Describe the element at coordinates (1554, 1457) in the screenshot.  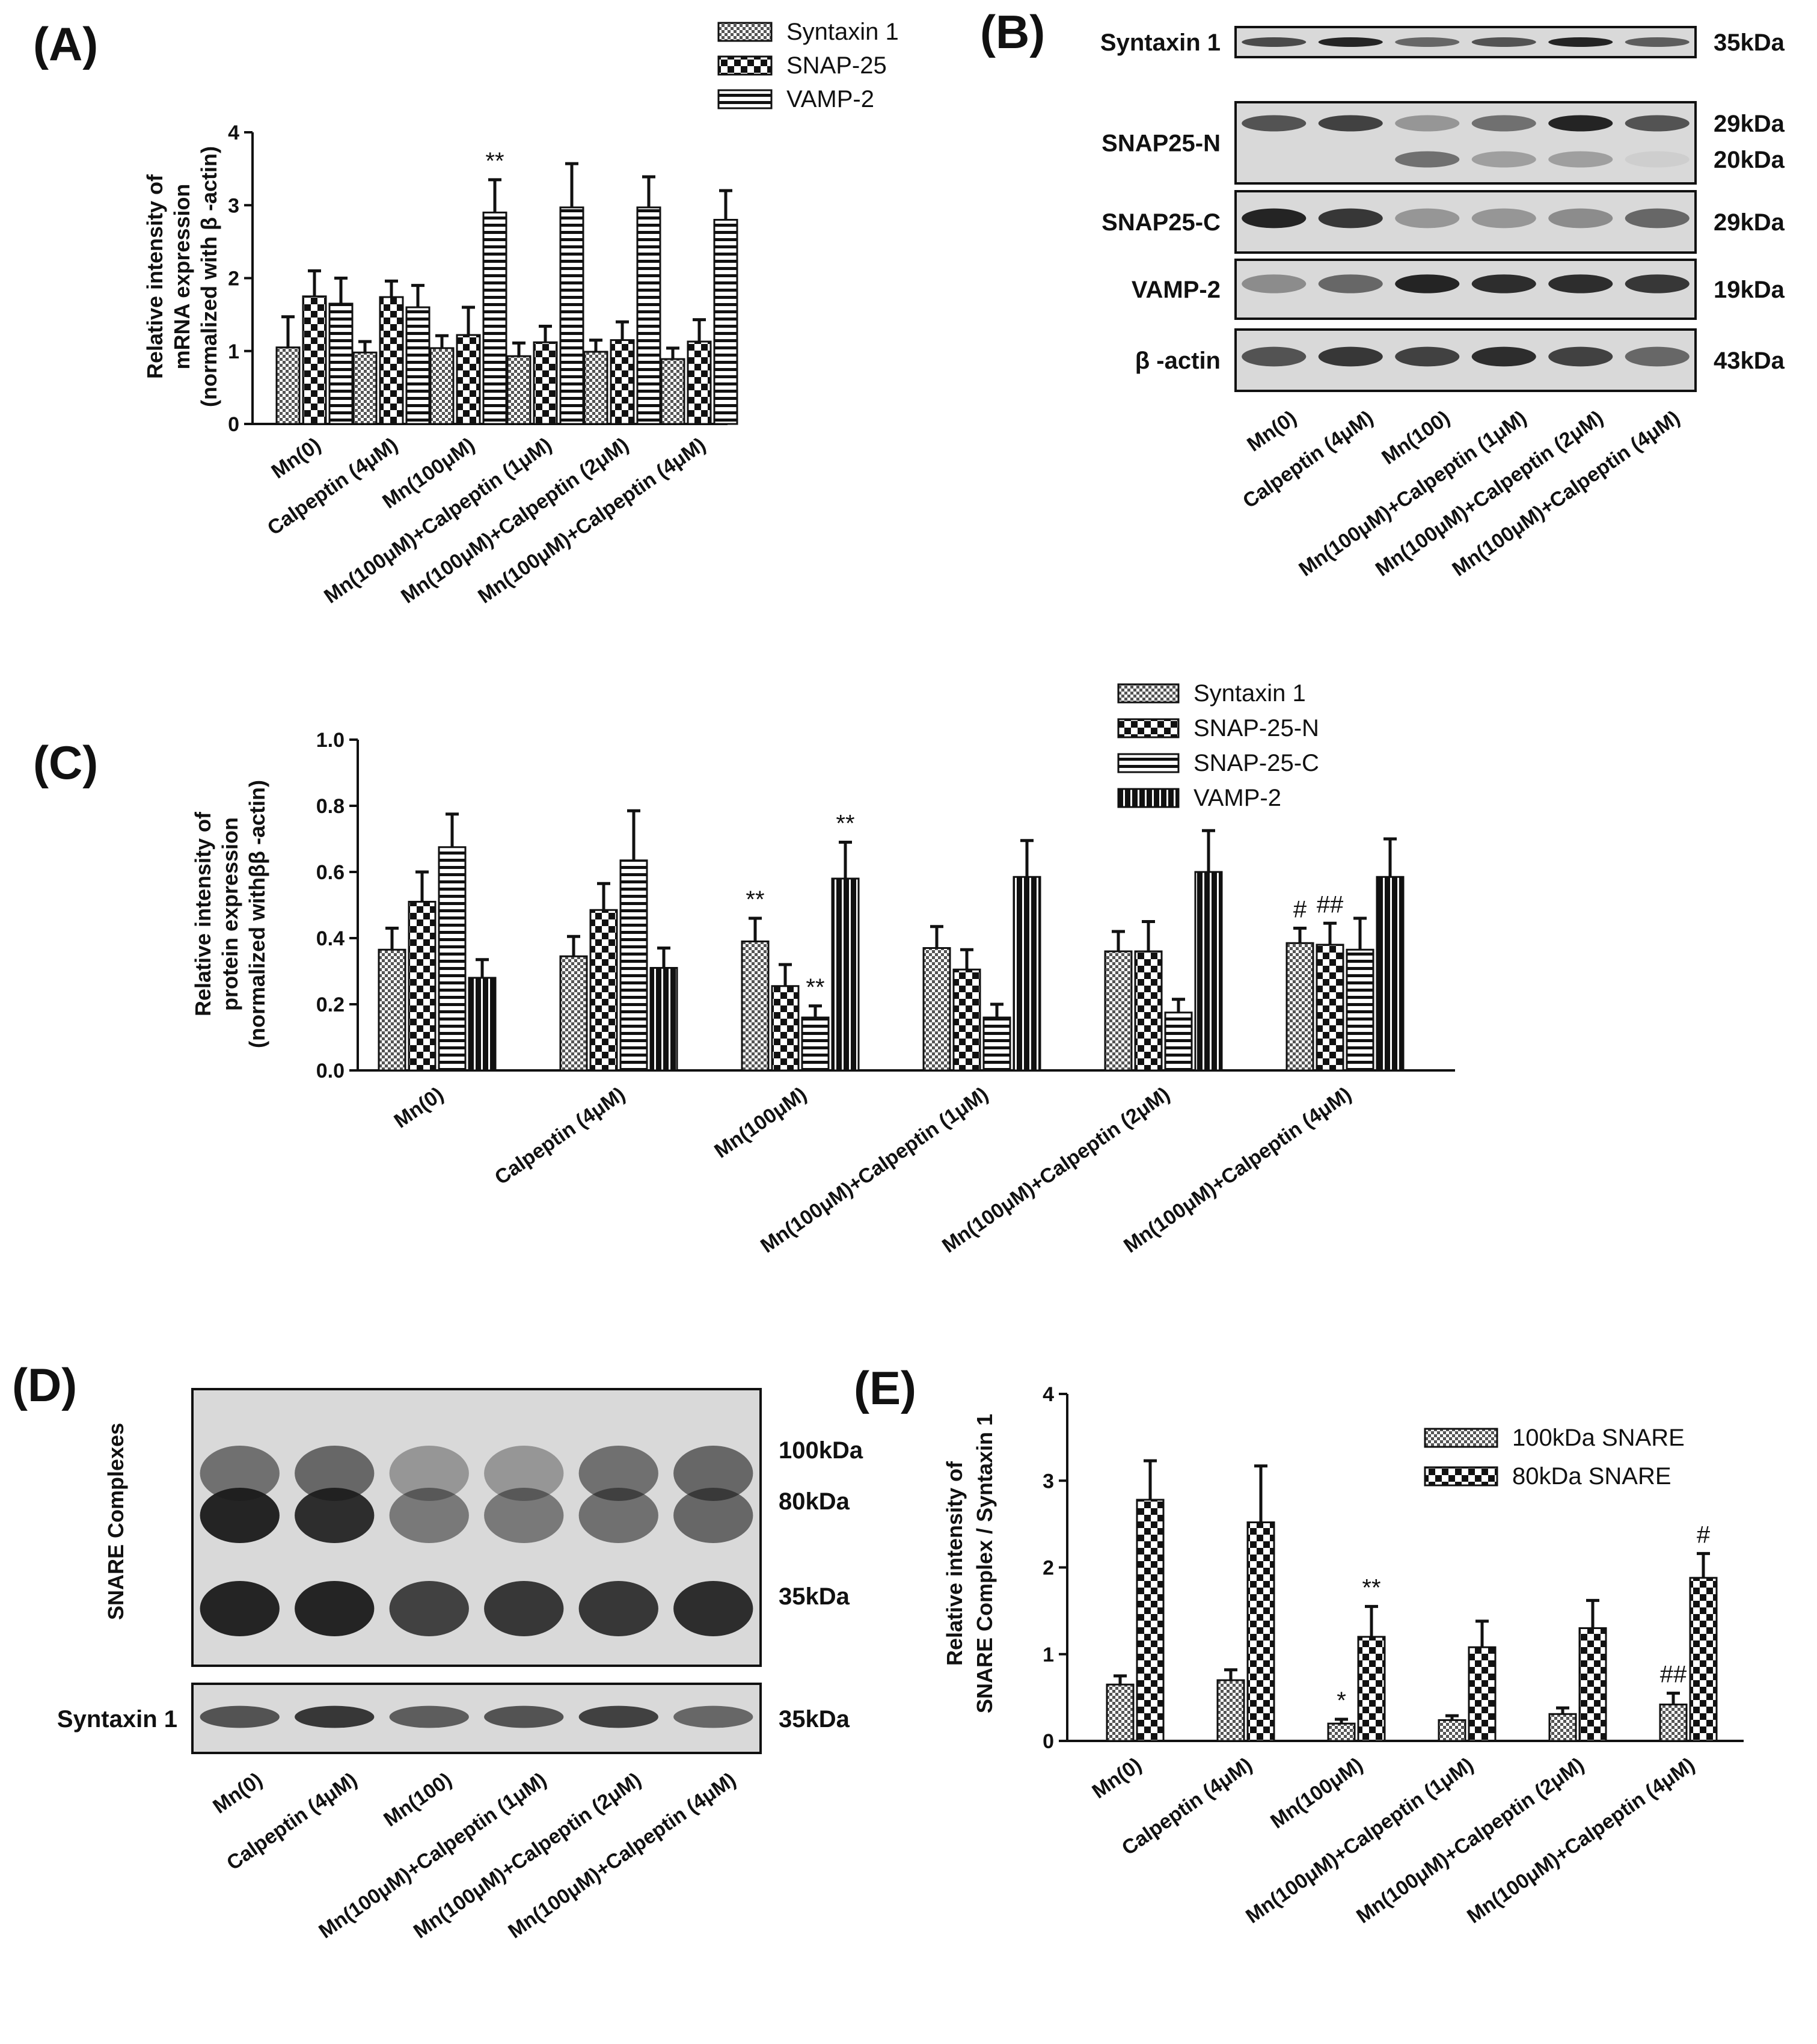
I see `legend-e: 100kDa SNARE 80kDa SNARE` at that location.